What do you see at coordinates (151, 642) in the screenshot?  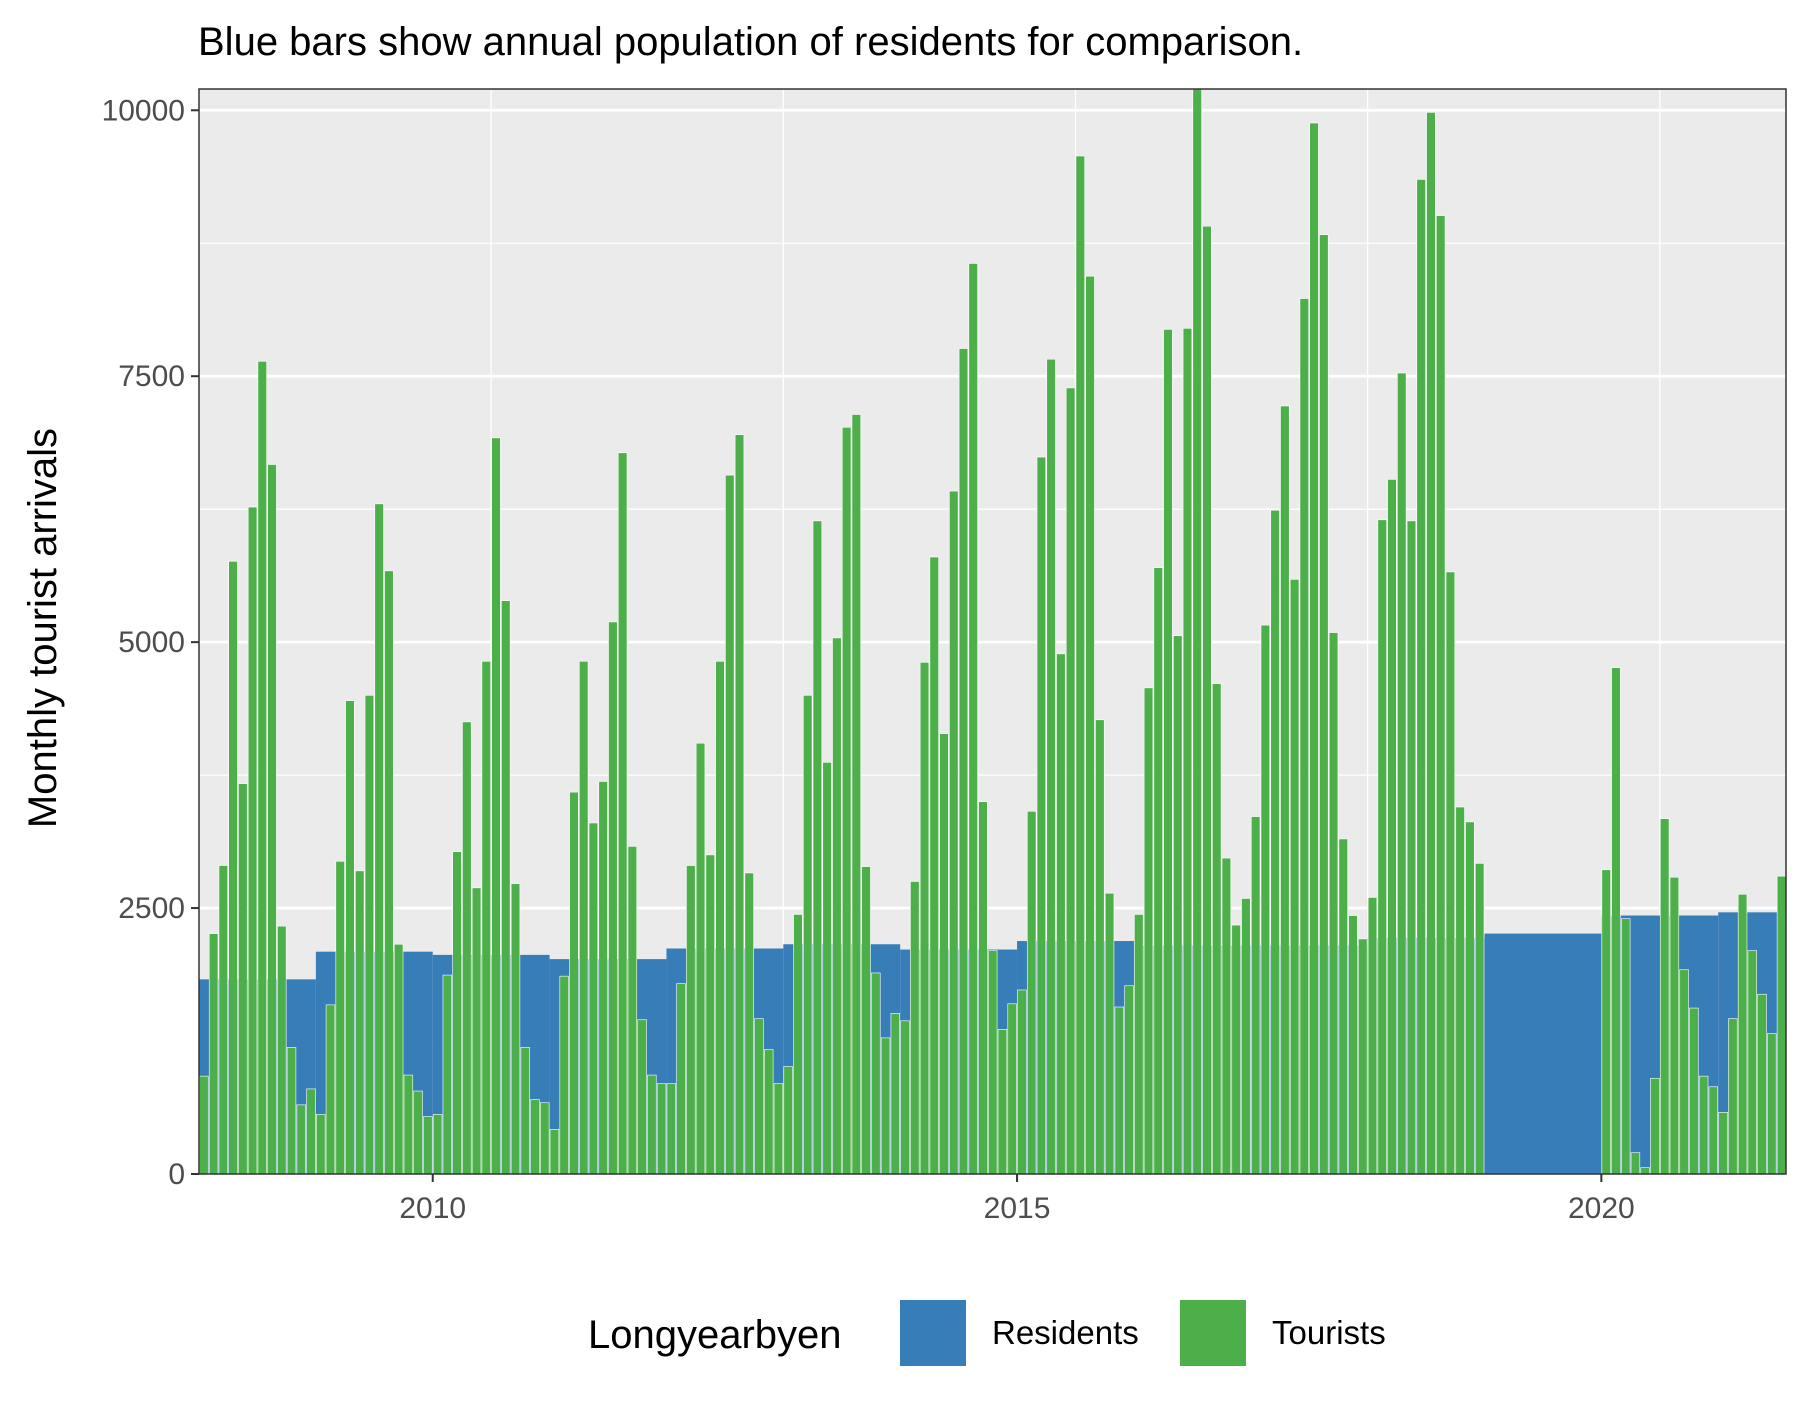 I see `y-tick-label: 5000` at bounding box center [151, 642].